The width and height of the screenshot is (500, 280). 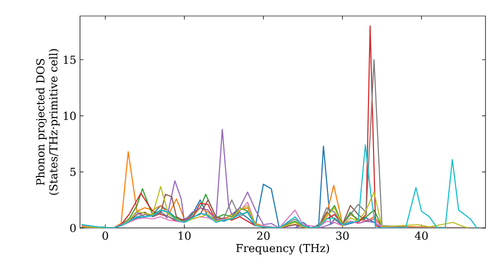 What do you see at coordinates (105, 236) in the screenshot?
I see `x-tick-label: 0` at bounding box center [105, 236].